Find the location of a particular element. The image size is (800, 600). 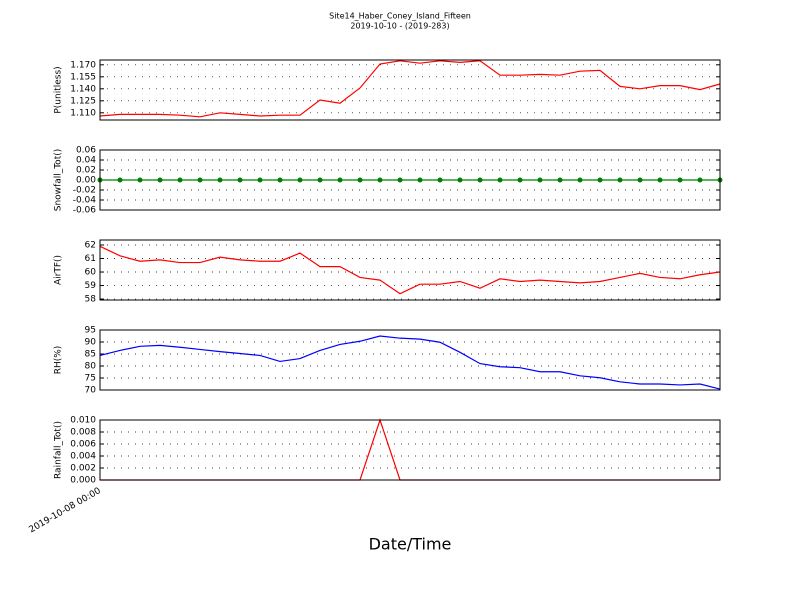

y-tick-label: 0.02 is located at coordinates (86, 171).